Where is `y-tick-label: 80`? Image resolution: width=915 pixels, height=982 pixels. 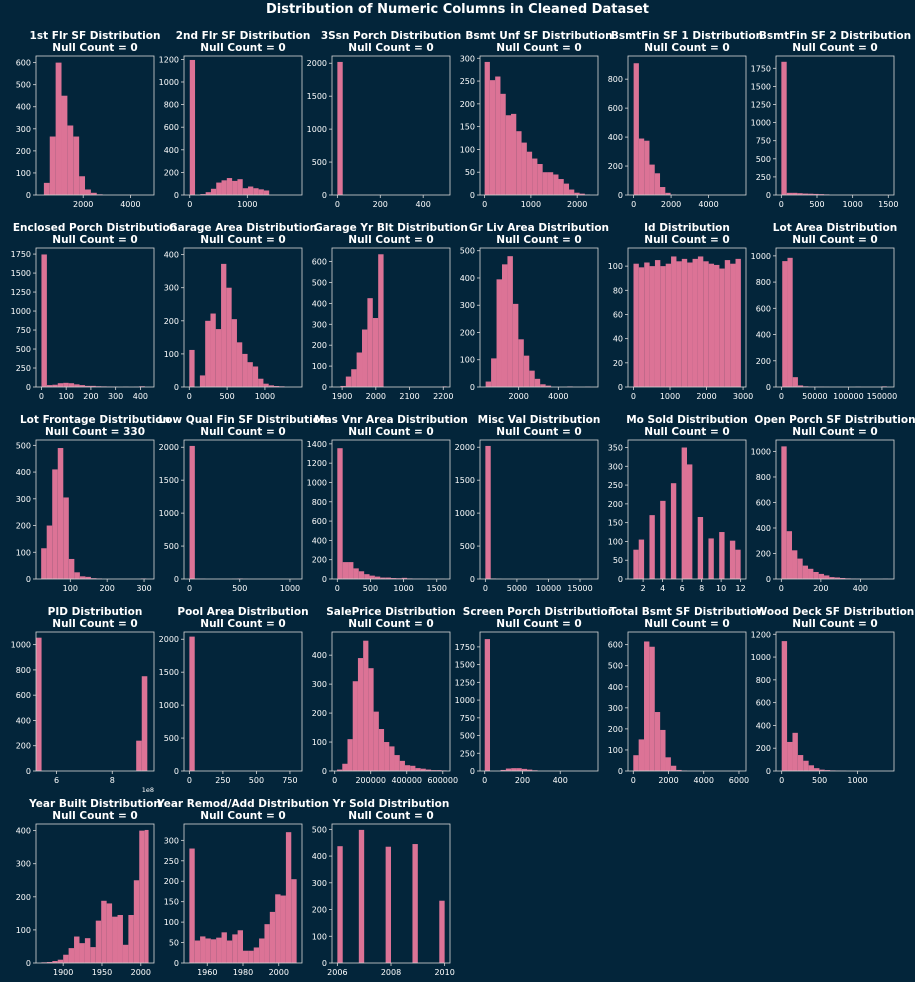 y-tick-label: 80 is located at coordinates (618, 290).